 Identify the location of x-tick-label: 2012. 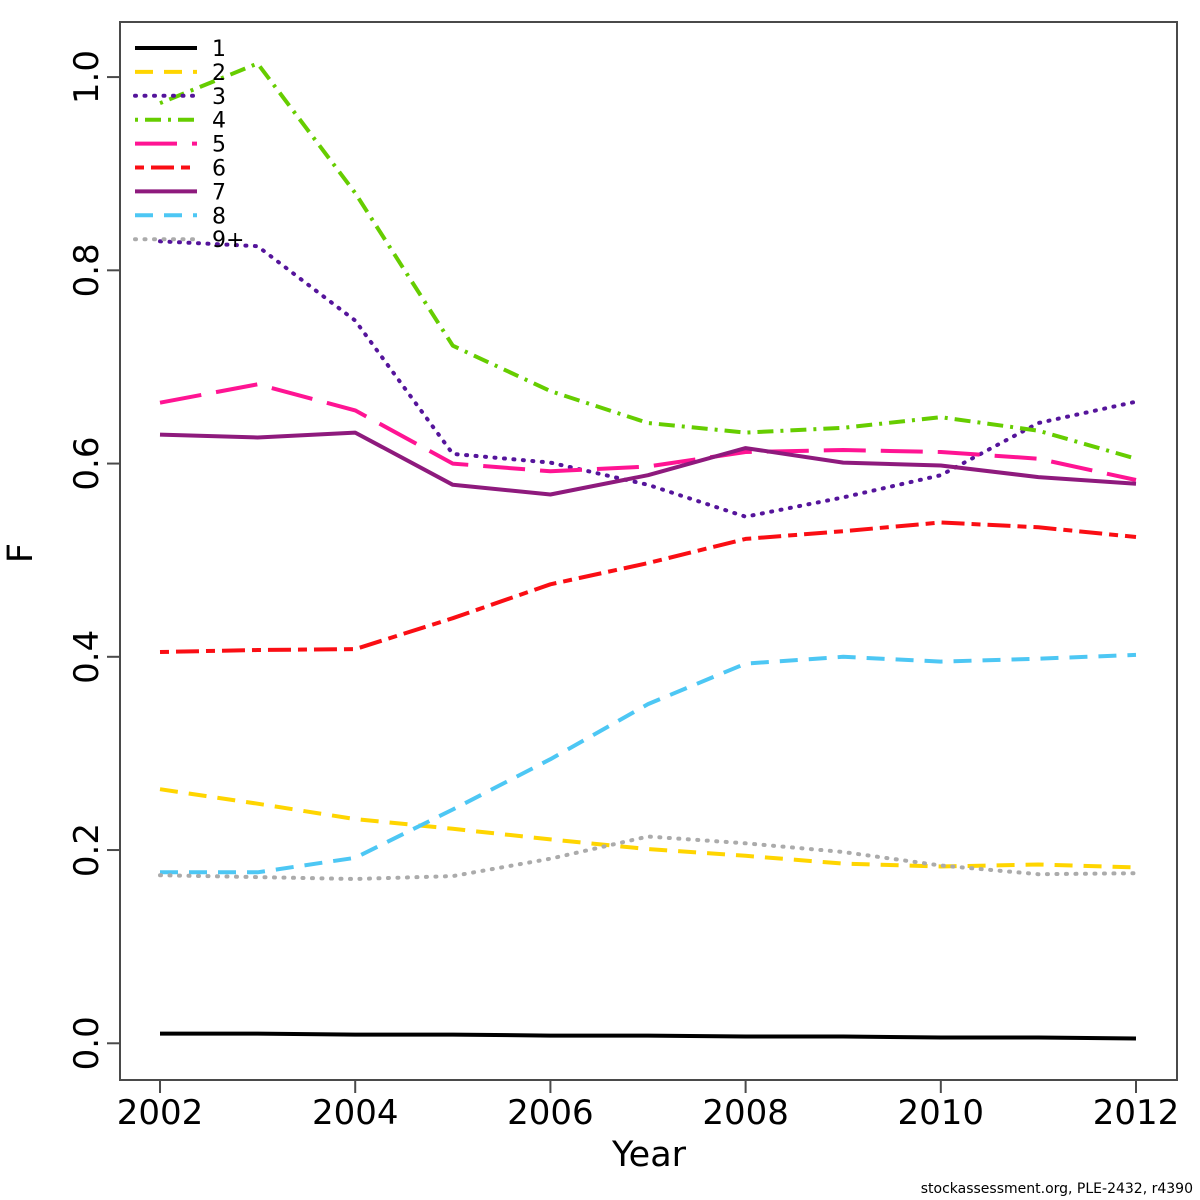
(1136, 1113).